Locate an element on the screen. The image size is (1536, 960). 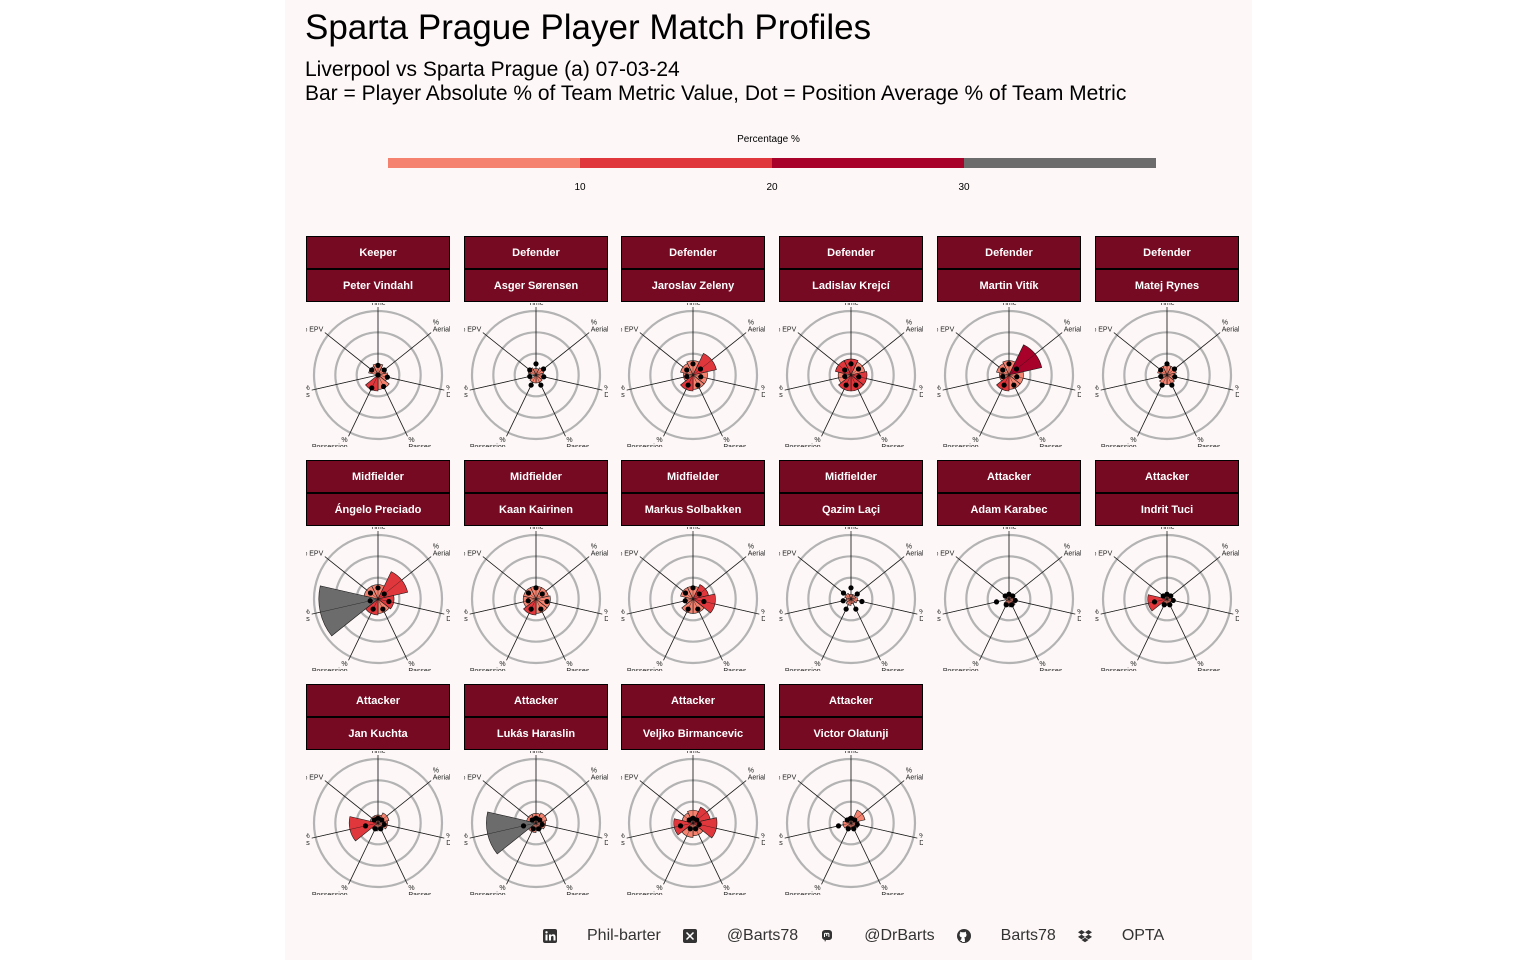
player-name-strip: Peter Vindahl is located at coordinates (378, 285).